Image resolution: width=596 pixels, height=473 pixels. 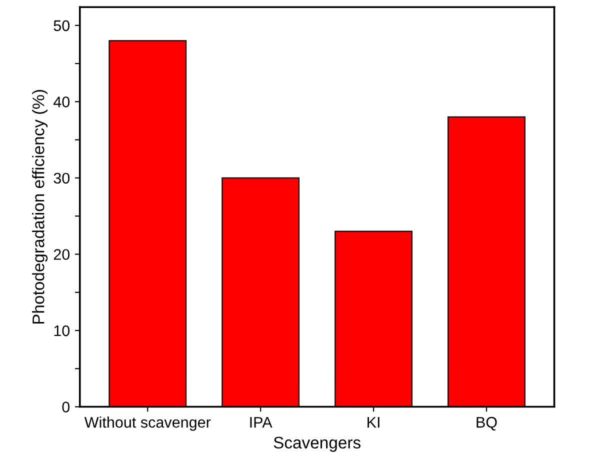 What do you see at coordinates (261, 422) in the screenshot?
I see `x-tick-label: IPA` at bounding box center [261, 422].